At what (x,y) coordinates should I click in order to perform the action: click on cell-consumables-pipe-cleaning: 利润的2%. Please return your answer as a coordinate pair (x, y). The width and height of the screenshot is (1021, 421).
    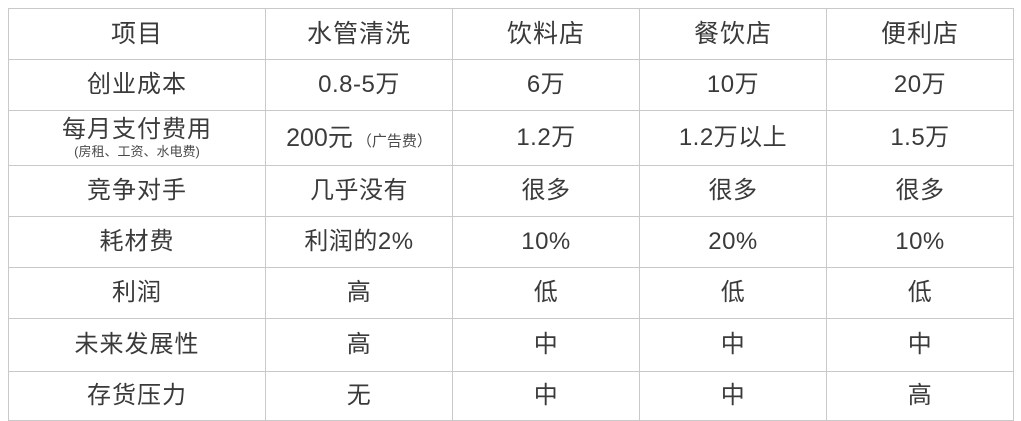
    Looking at the image, I should click on (359, 242).